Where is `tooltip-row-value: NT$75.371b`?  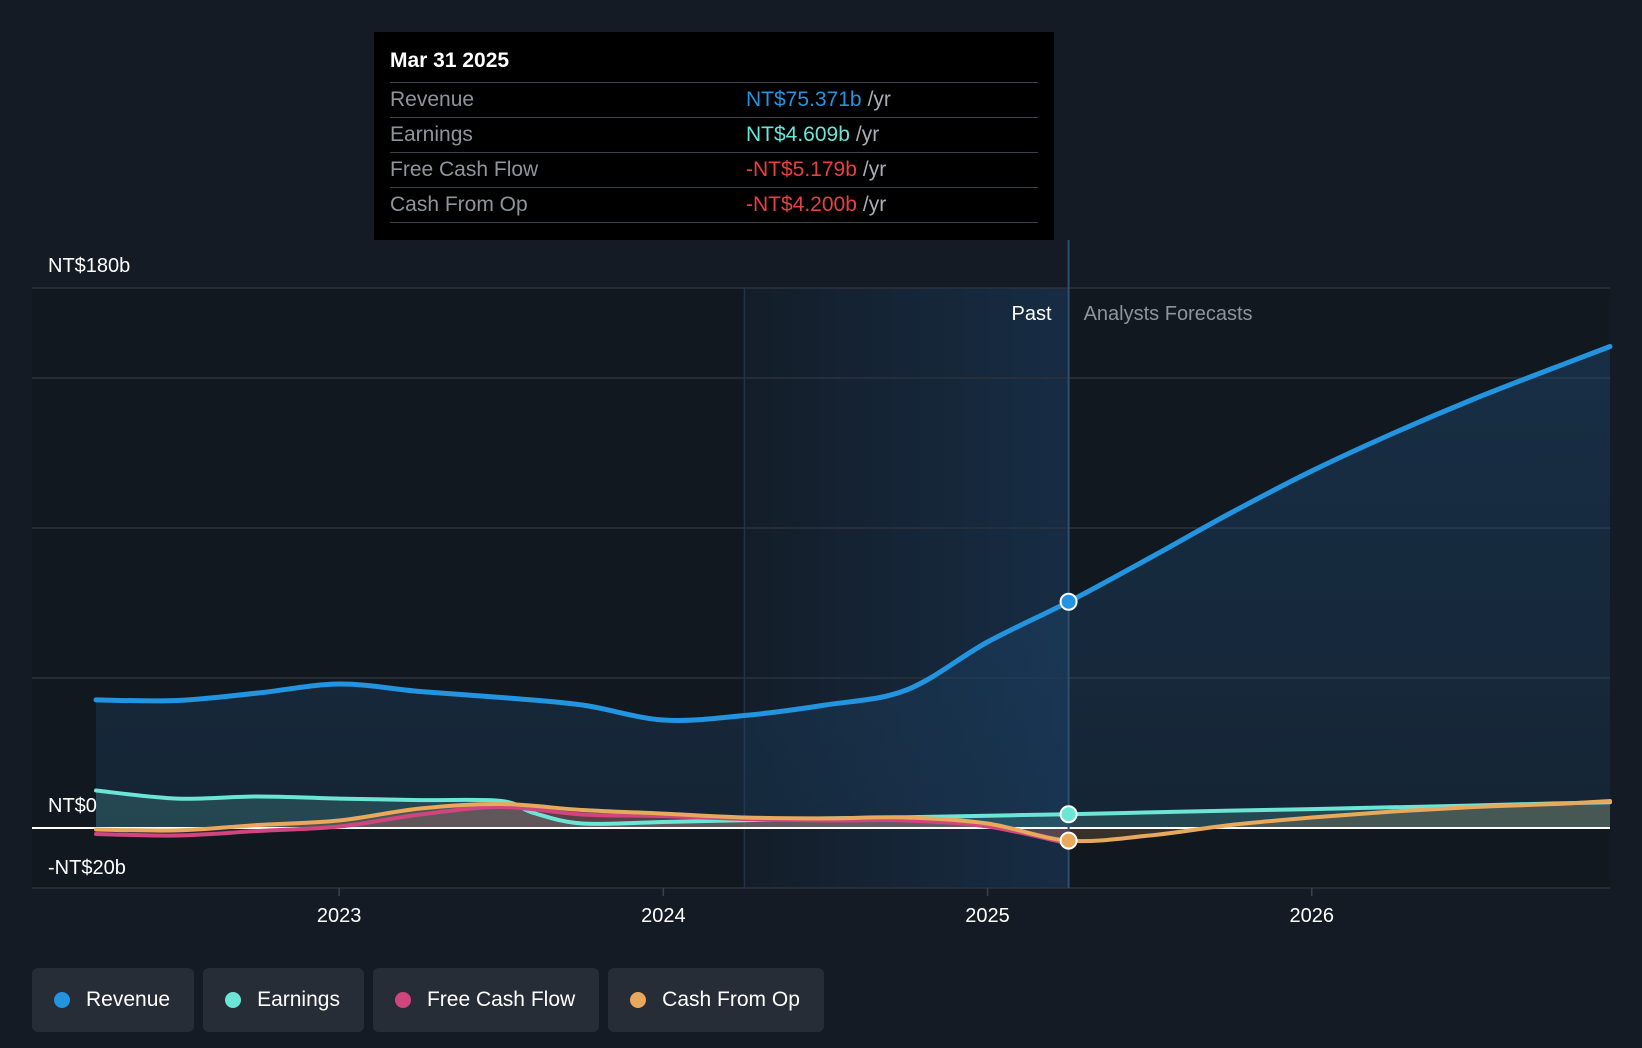 tooltip-row-value: NT$75.371b is located at coordinates (804, 99).